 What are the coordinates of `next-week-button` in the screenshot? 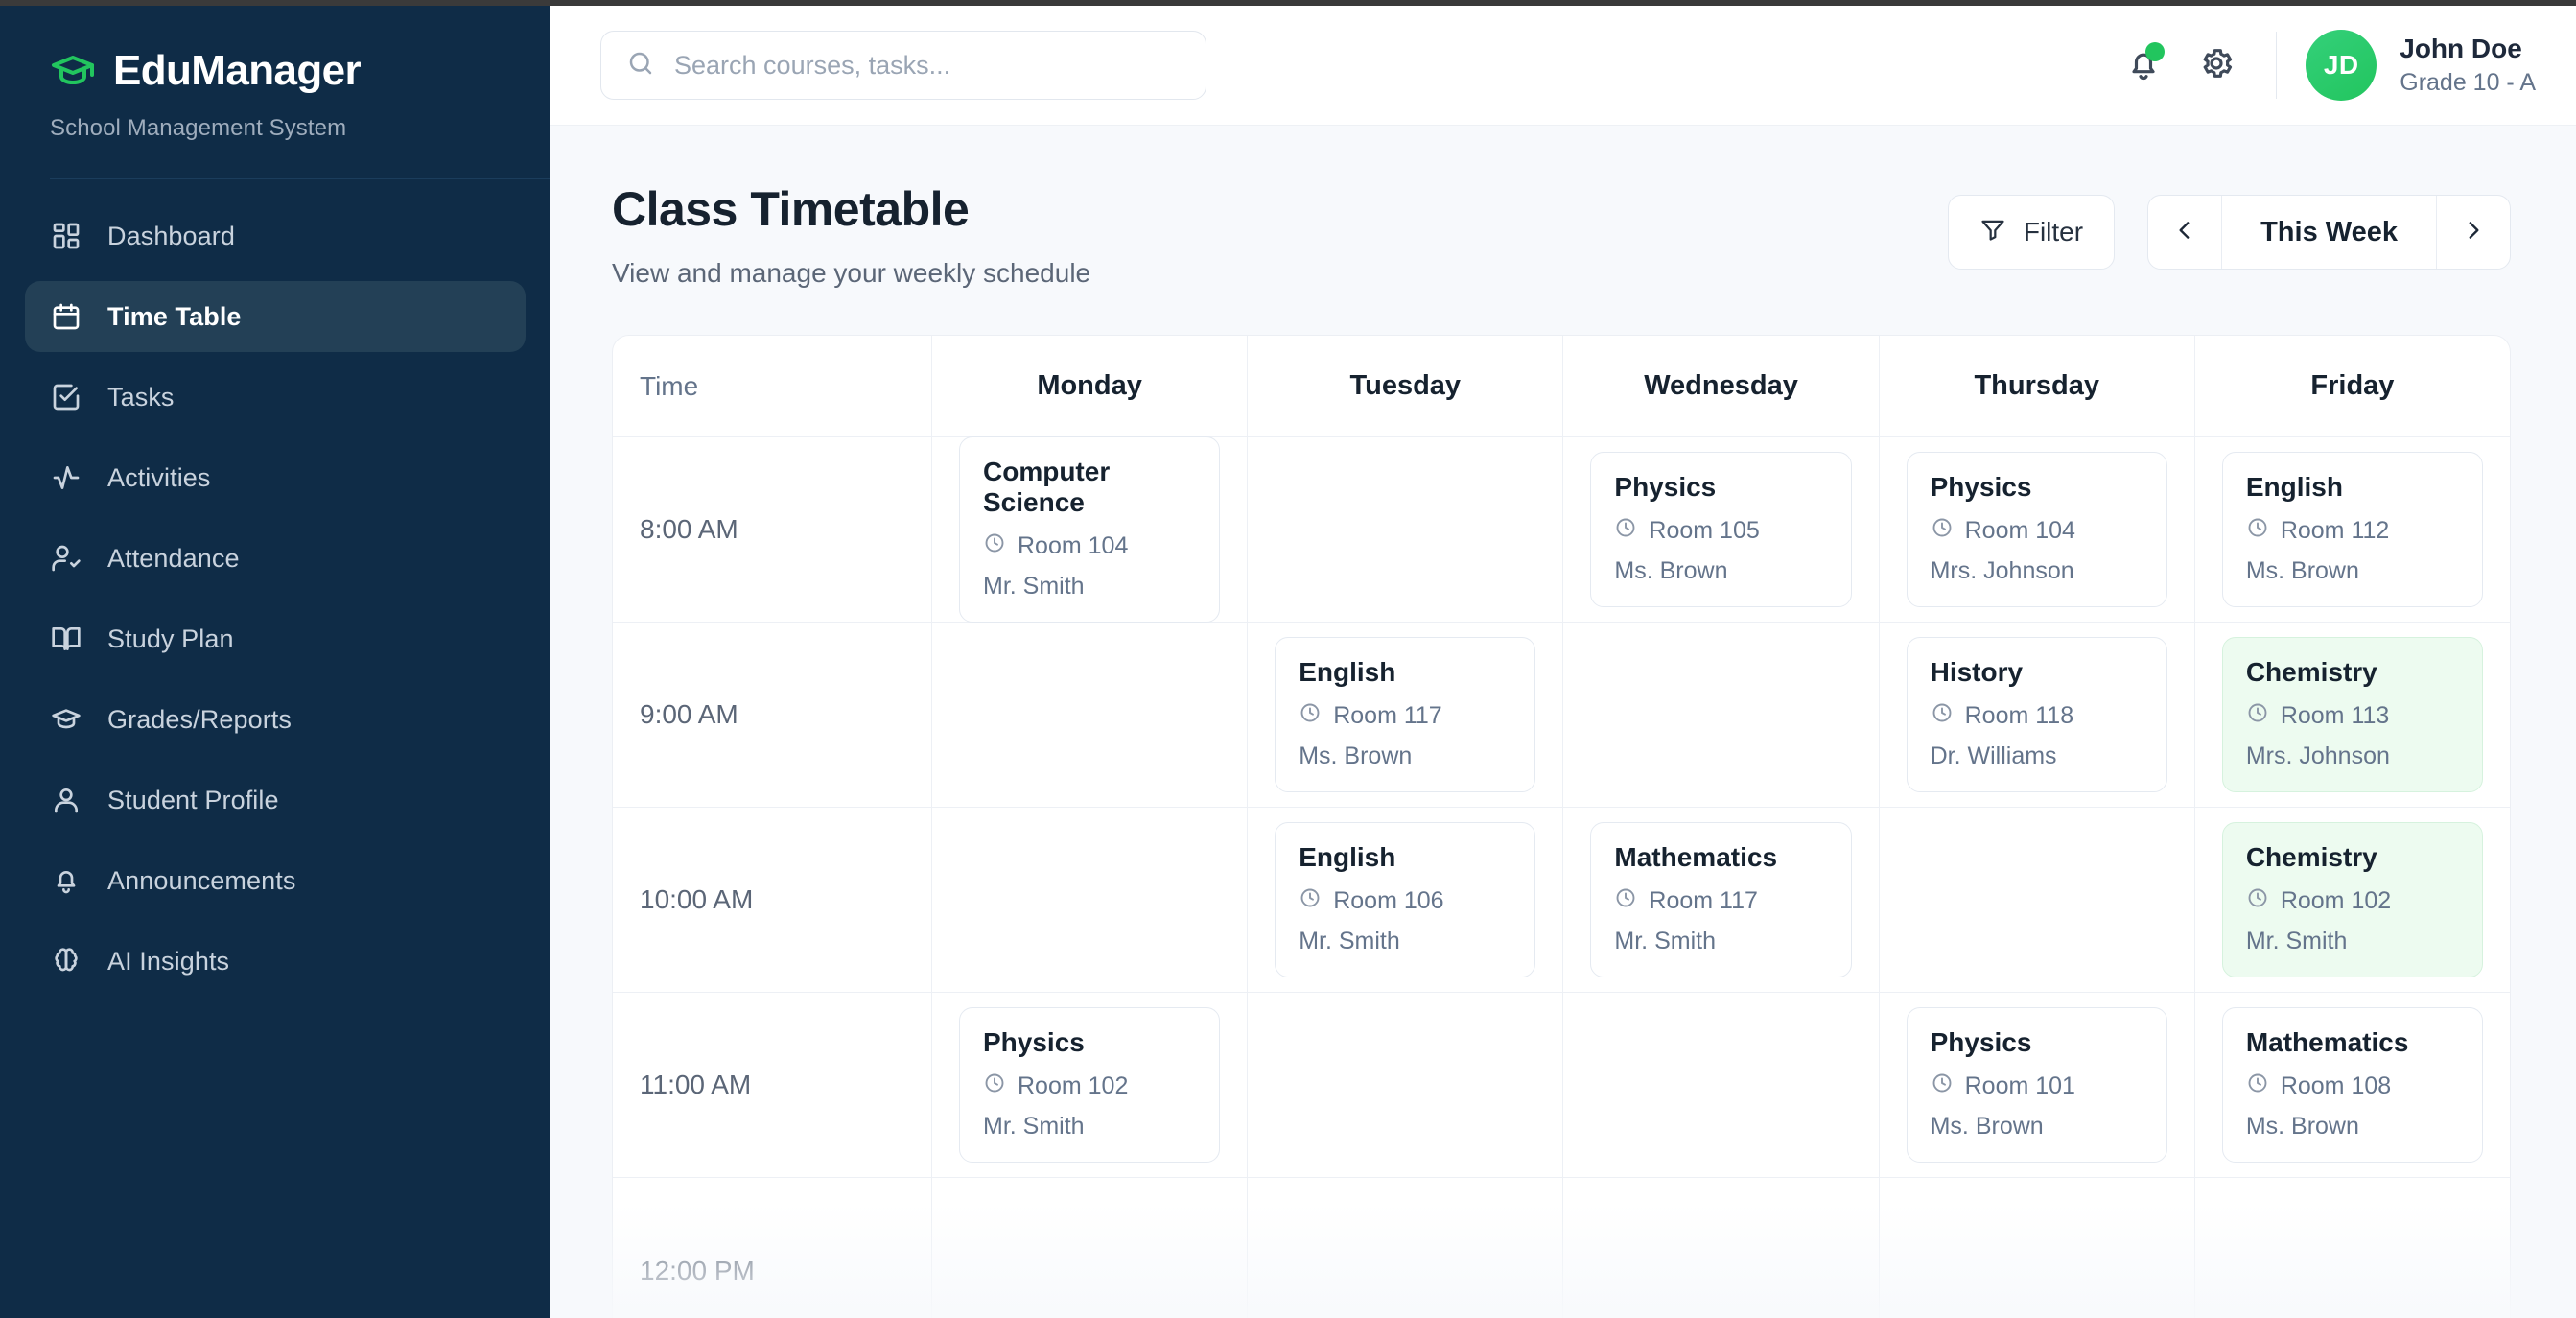 It's located at (2473, 232).